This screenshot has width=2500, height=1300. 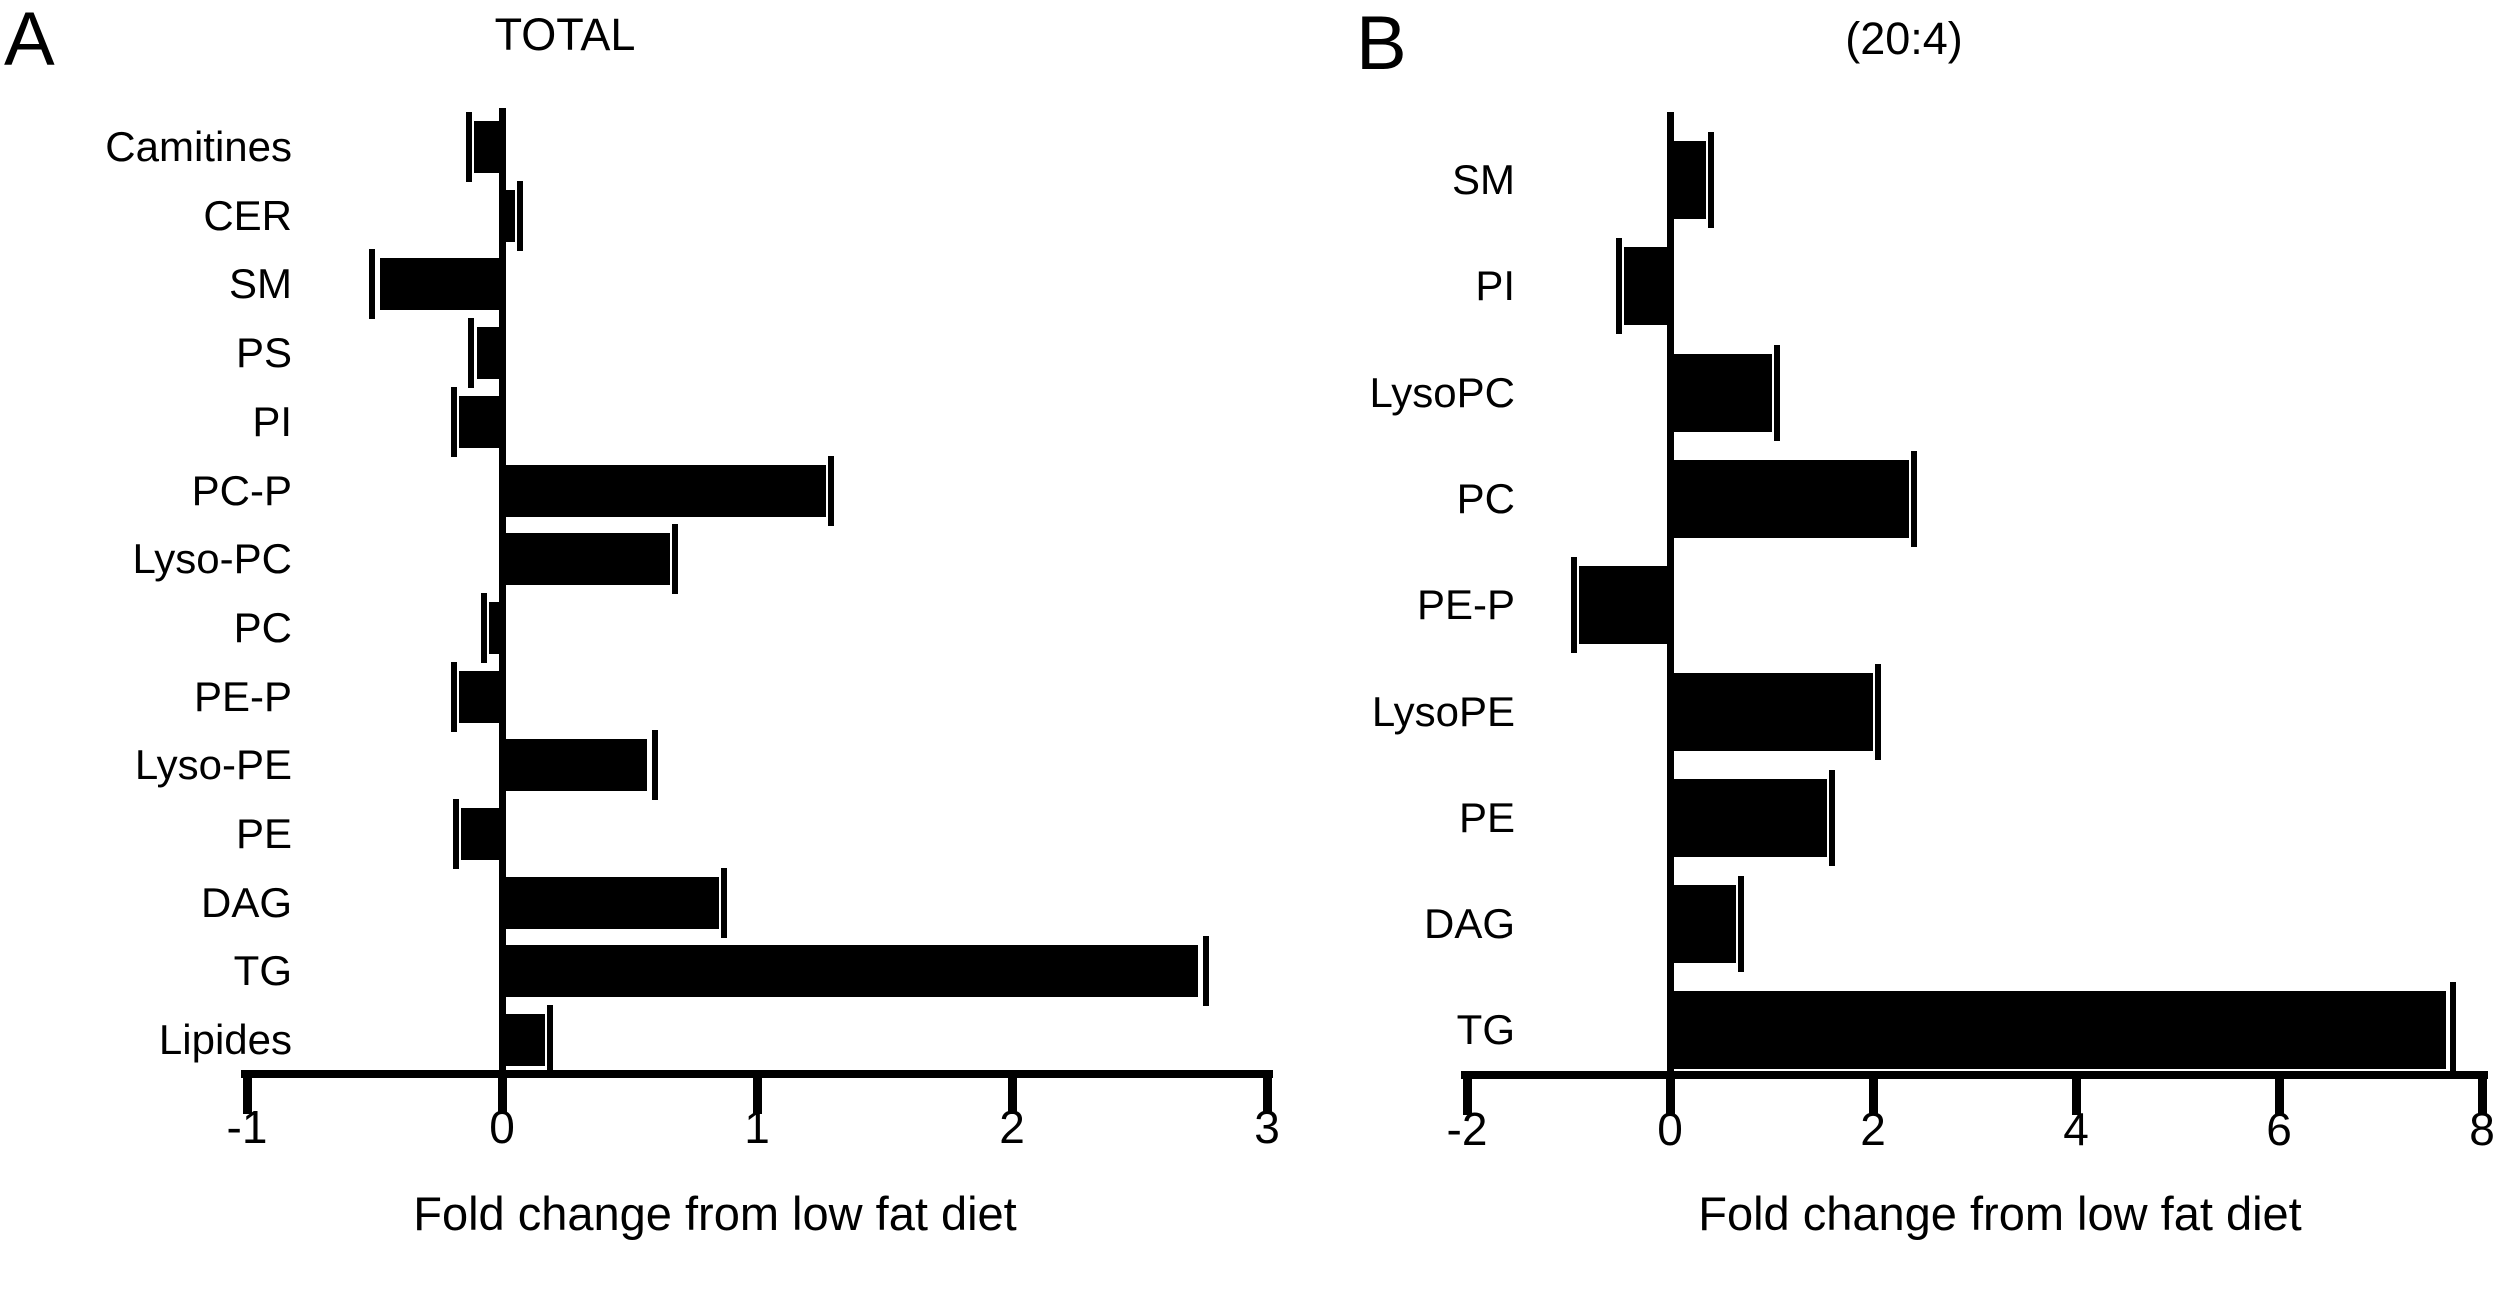 What do you see at coordinates (675, 559) in the screenshot?
I see `error-cap-Lyso-PC` at bounding box center [675, 559].